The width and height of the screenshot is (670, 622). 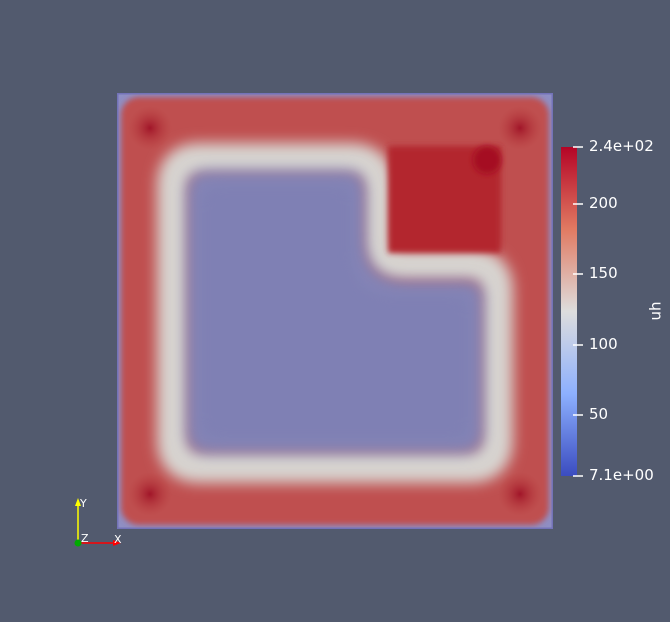 What do you see at coordinates (569, 311) in the screenshot?
I see `scalar-bar-gradient` at bounding box center [569, 311].